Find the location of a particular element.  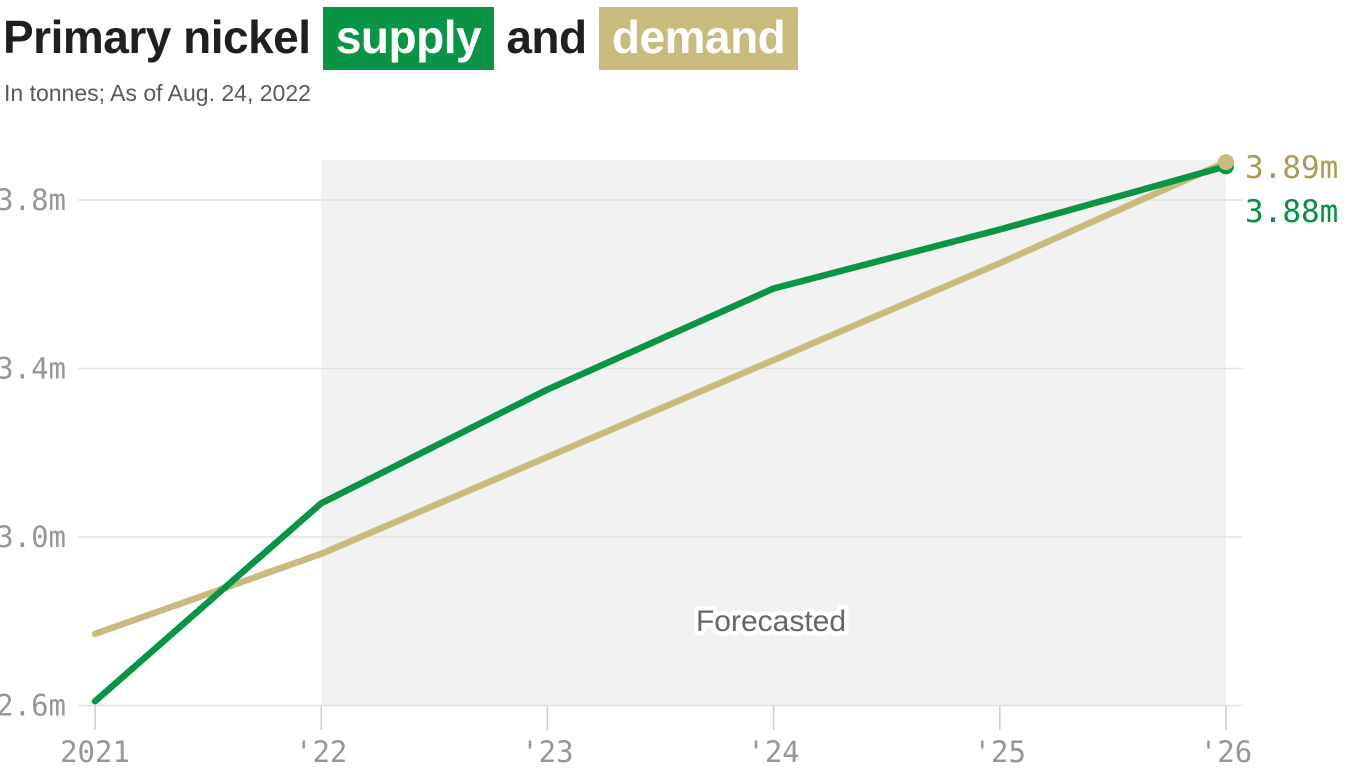

x-axis-label: '22 is located at coordinates (321, 751).